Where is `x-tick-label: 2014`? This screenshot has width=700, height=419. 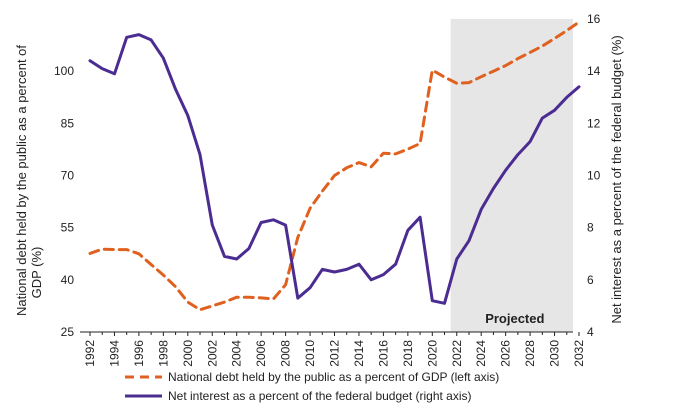 x-tick-label: 2014 is located at coordinates (359, 353).